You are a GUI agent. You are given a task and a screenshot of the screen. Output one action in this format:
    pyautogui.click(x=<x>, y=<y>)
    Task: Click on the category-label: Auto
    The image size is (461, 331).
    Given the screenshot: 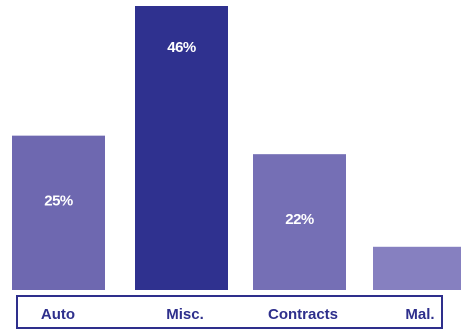 What is the action you would take?
    pyautogui.click(x=58, y=314)
    